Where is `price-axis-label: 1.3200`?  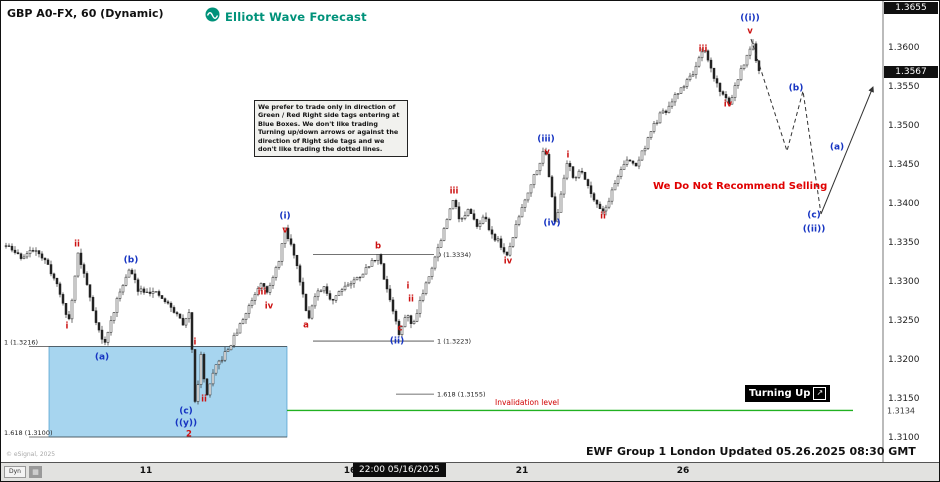
price-axis-label: 1.3200 is located at coordinates (904, 360).